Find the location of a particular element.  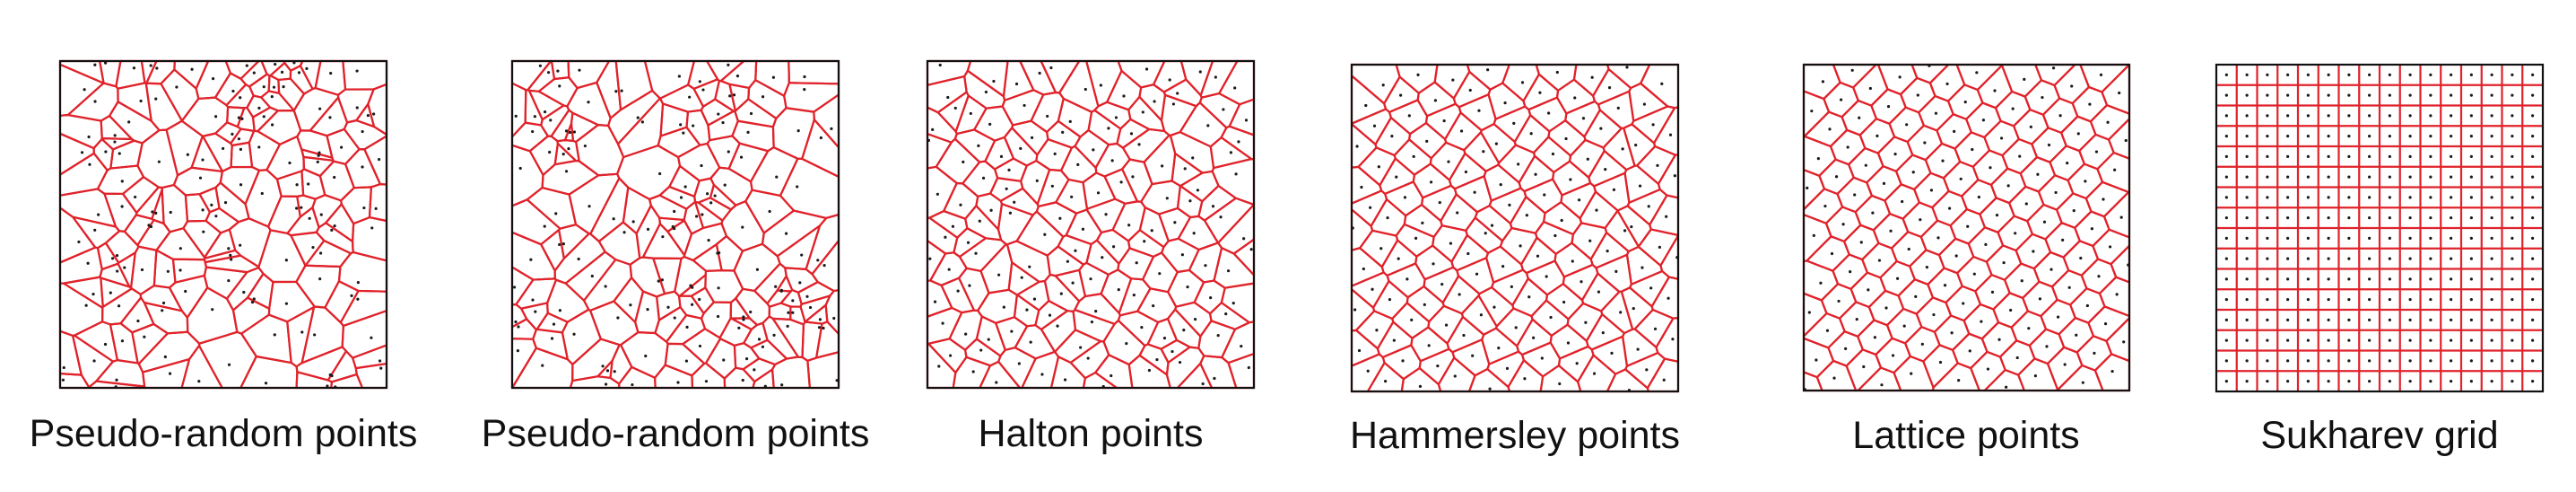

lattice-caption: Lattice points is located at coordinates (1966, 435).